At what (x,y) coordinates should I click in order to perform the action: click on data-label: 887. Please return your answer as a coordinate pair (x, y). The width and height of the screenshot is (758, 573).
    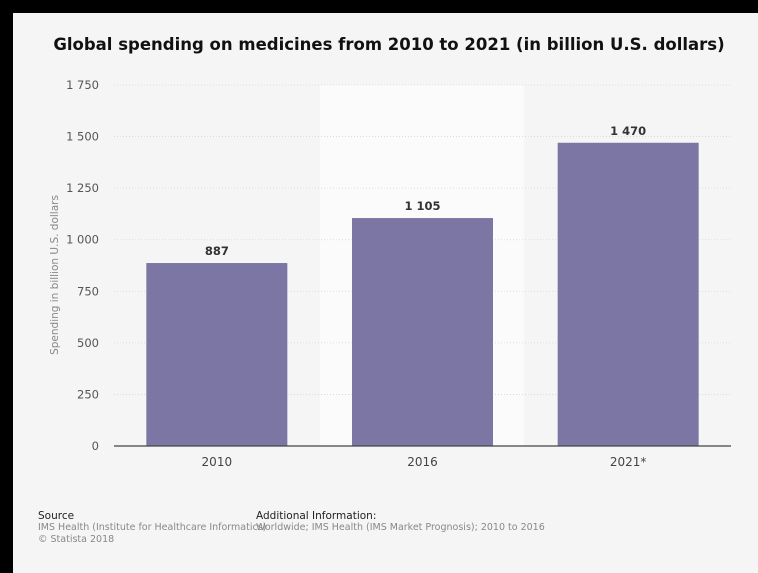
    Looking at the image, I should click on (217, 251).